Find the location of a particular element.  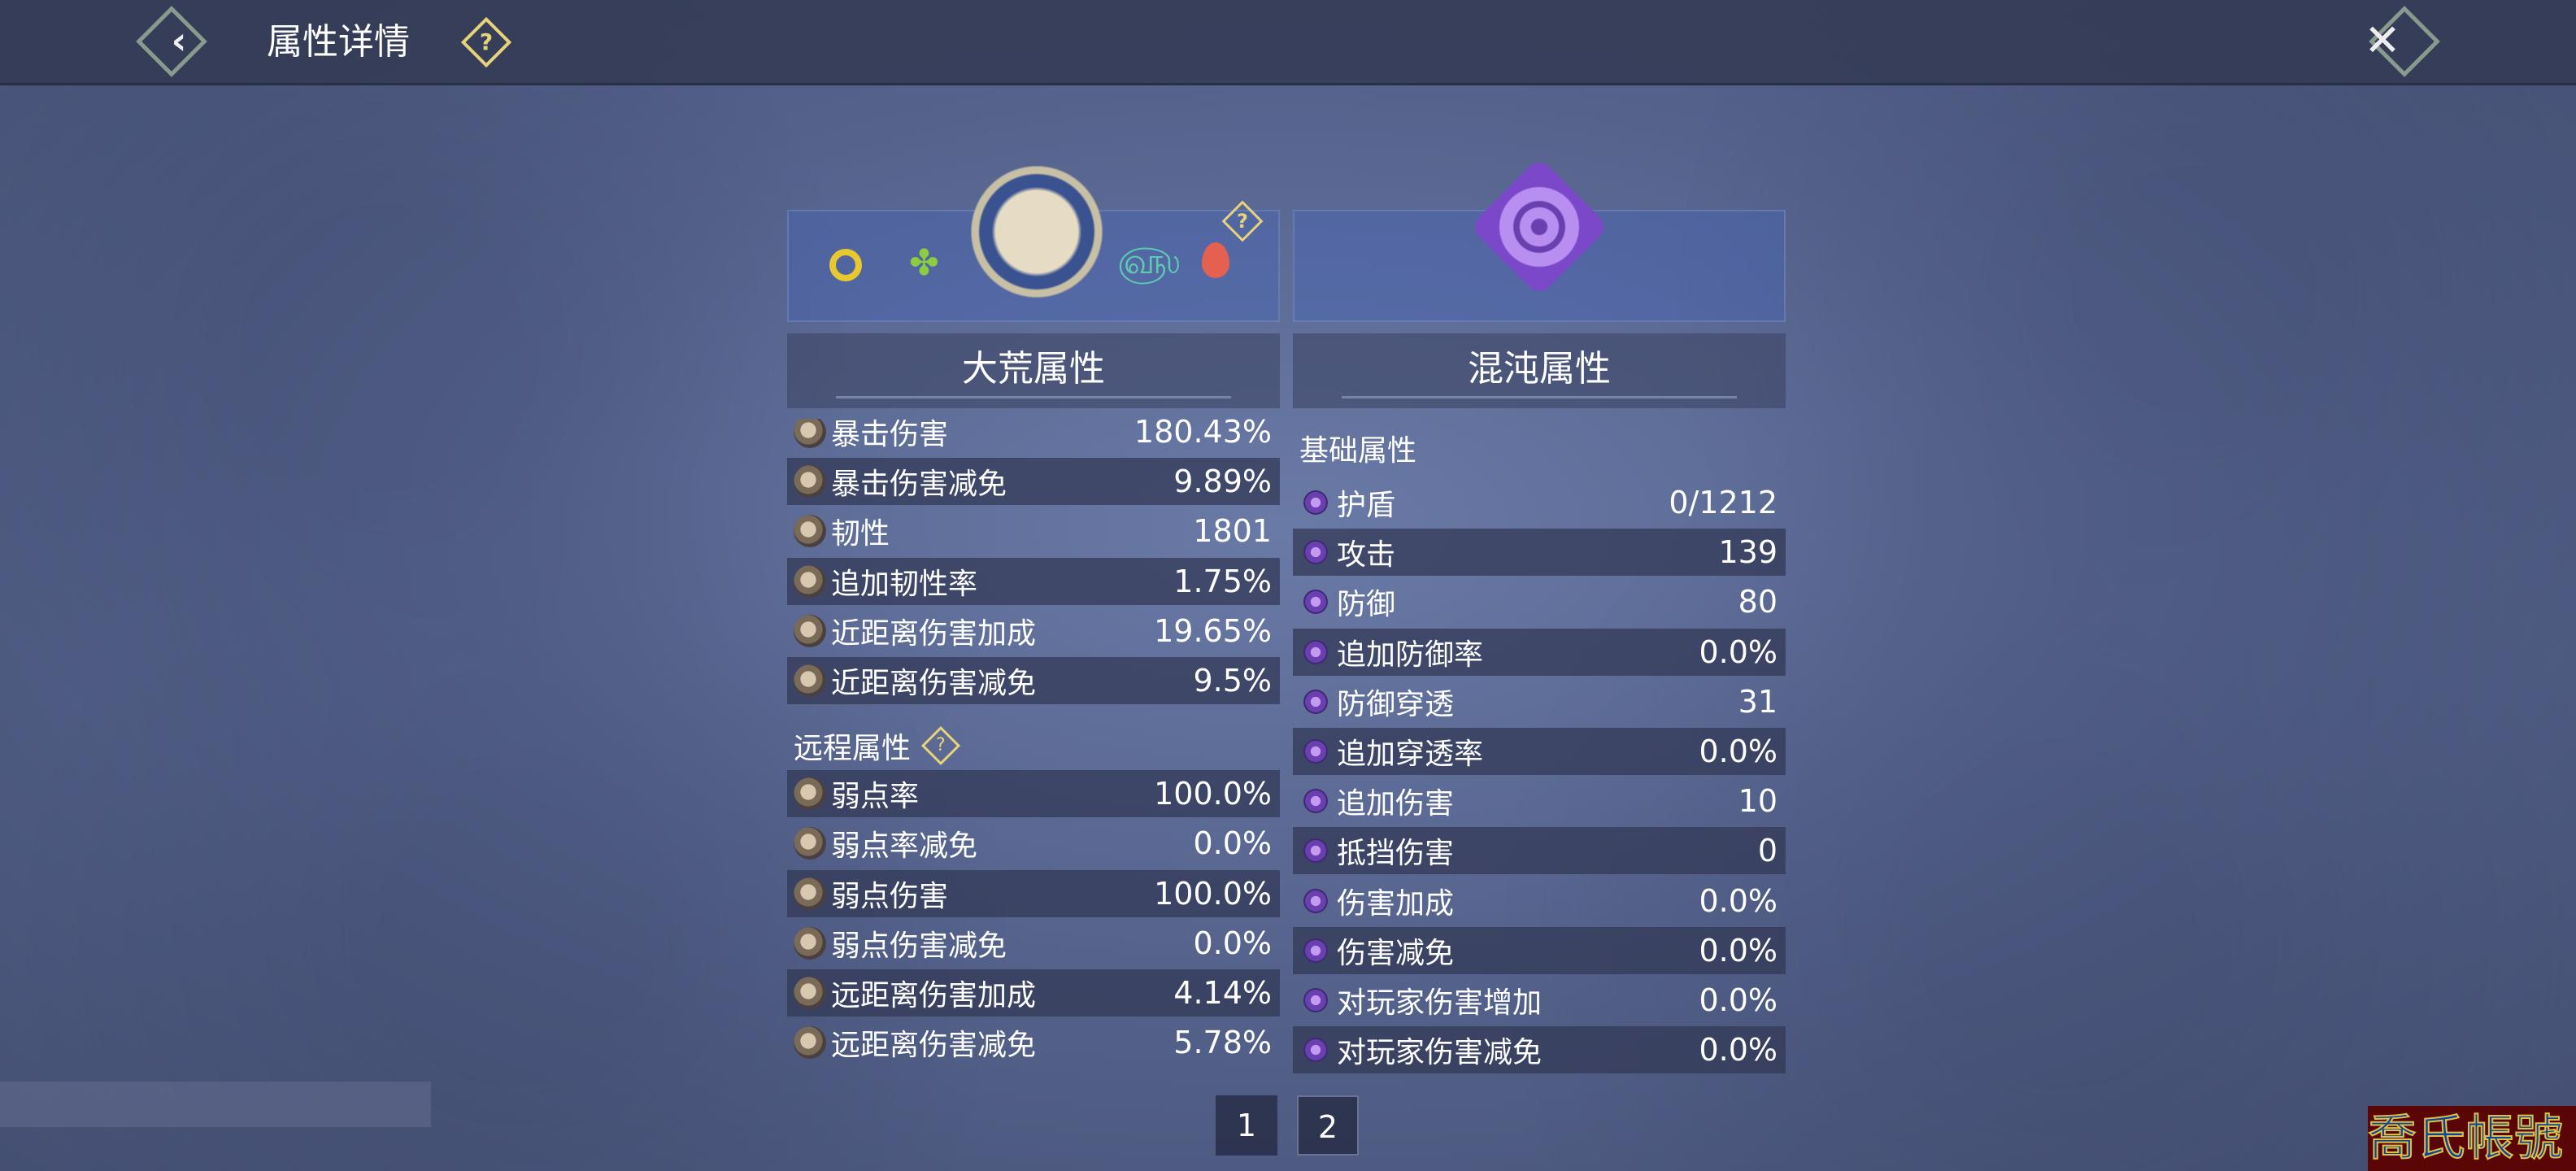

attribute-label: 弱点伤害 is located at coordinates (890, 896).